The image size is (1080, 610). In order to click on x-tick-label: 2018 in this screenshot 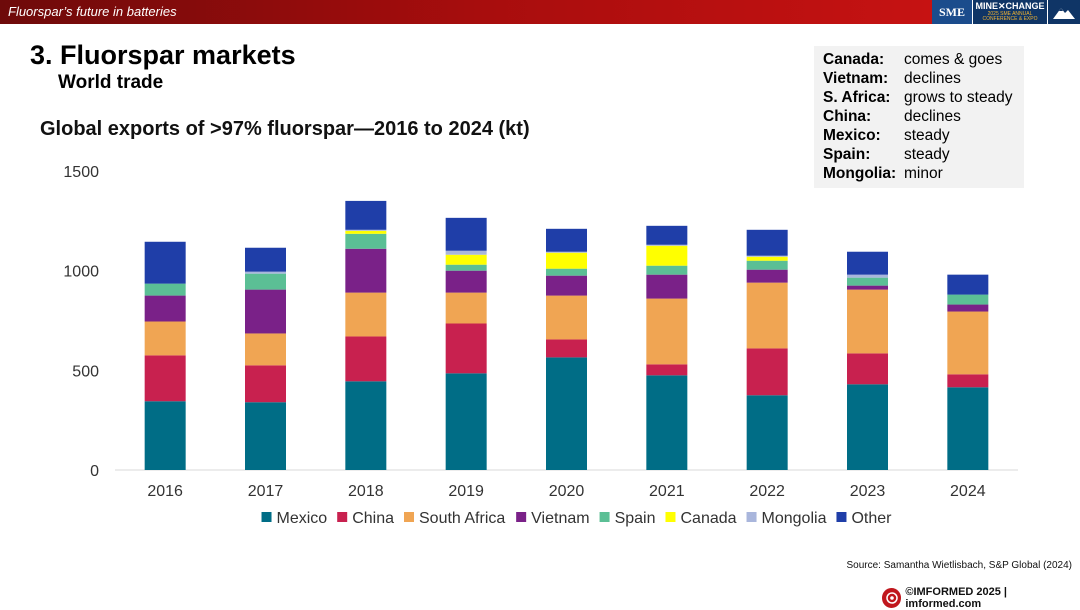, I will do `click(366, 491)`.